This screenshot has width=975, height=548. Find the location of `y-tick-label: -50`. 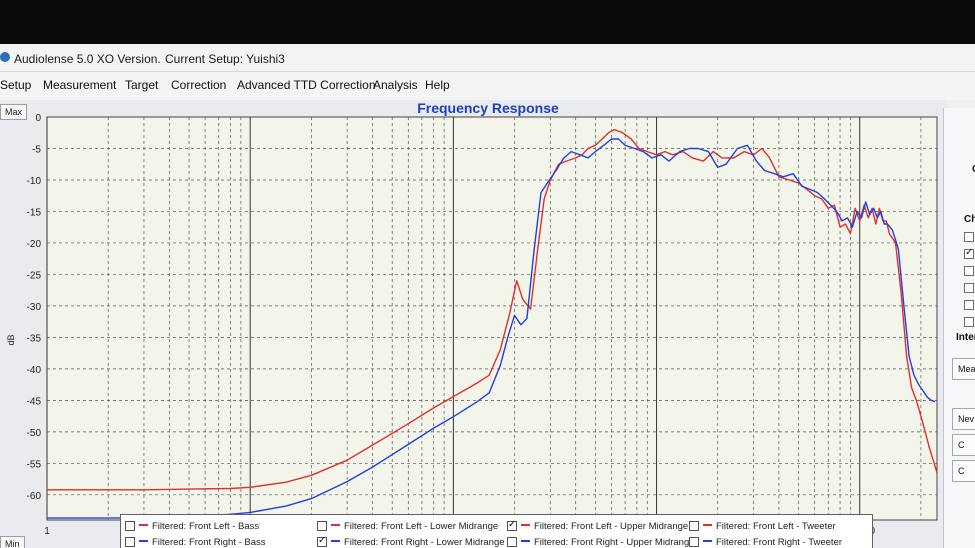

y-tick-label: -50 is located at coordinates (34, 433).